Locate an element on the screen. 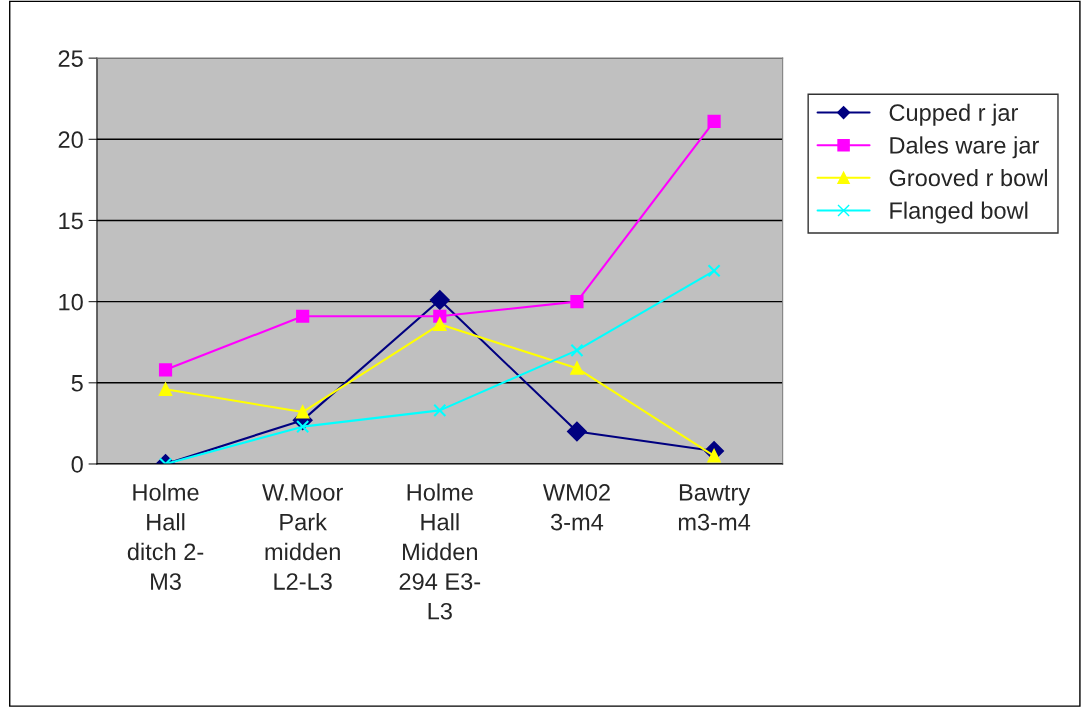  x-tick-label: Holme Hall Midden 294 E3- L3 is located at coordinates (440, 551).